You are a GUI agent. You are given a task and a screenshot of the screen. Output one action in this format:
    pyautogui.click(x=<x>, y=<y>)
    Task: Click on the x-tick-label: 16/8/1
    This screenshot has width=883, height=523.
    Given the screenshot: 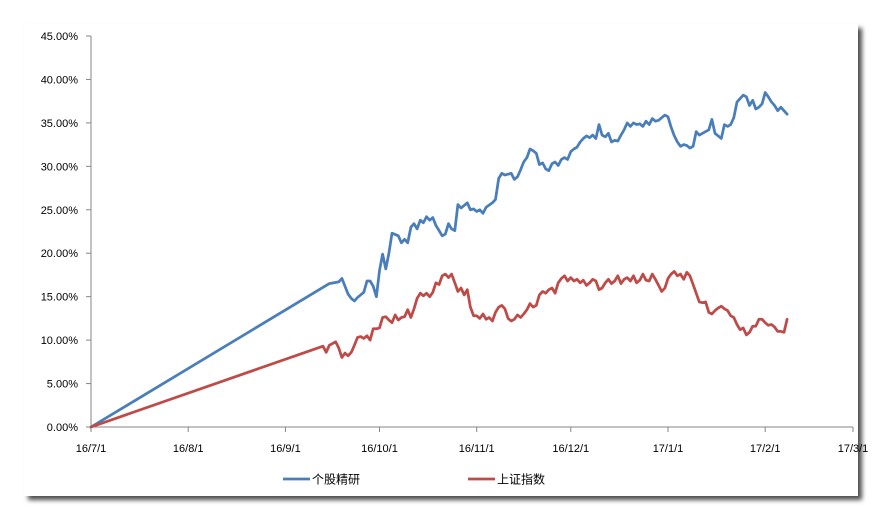 What is the action you would take?
    pyautogui.click(x=188, y=449)
    